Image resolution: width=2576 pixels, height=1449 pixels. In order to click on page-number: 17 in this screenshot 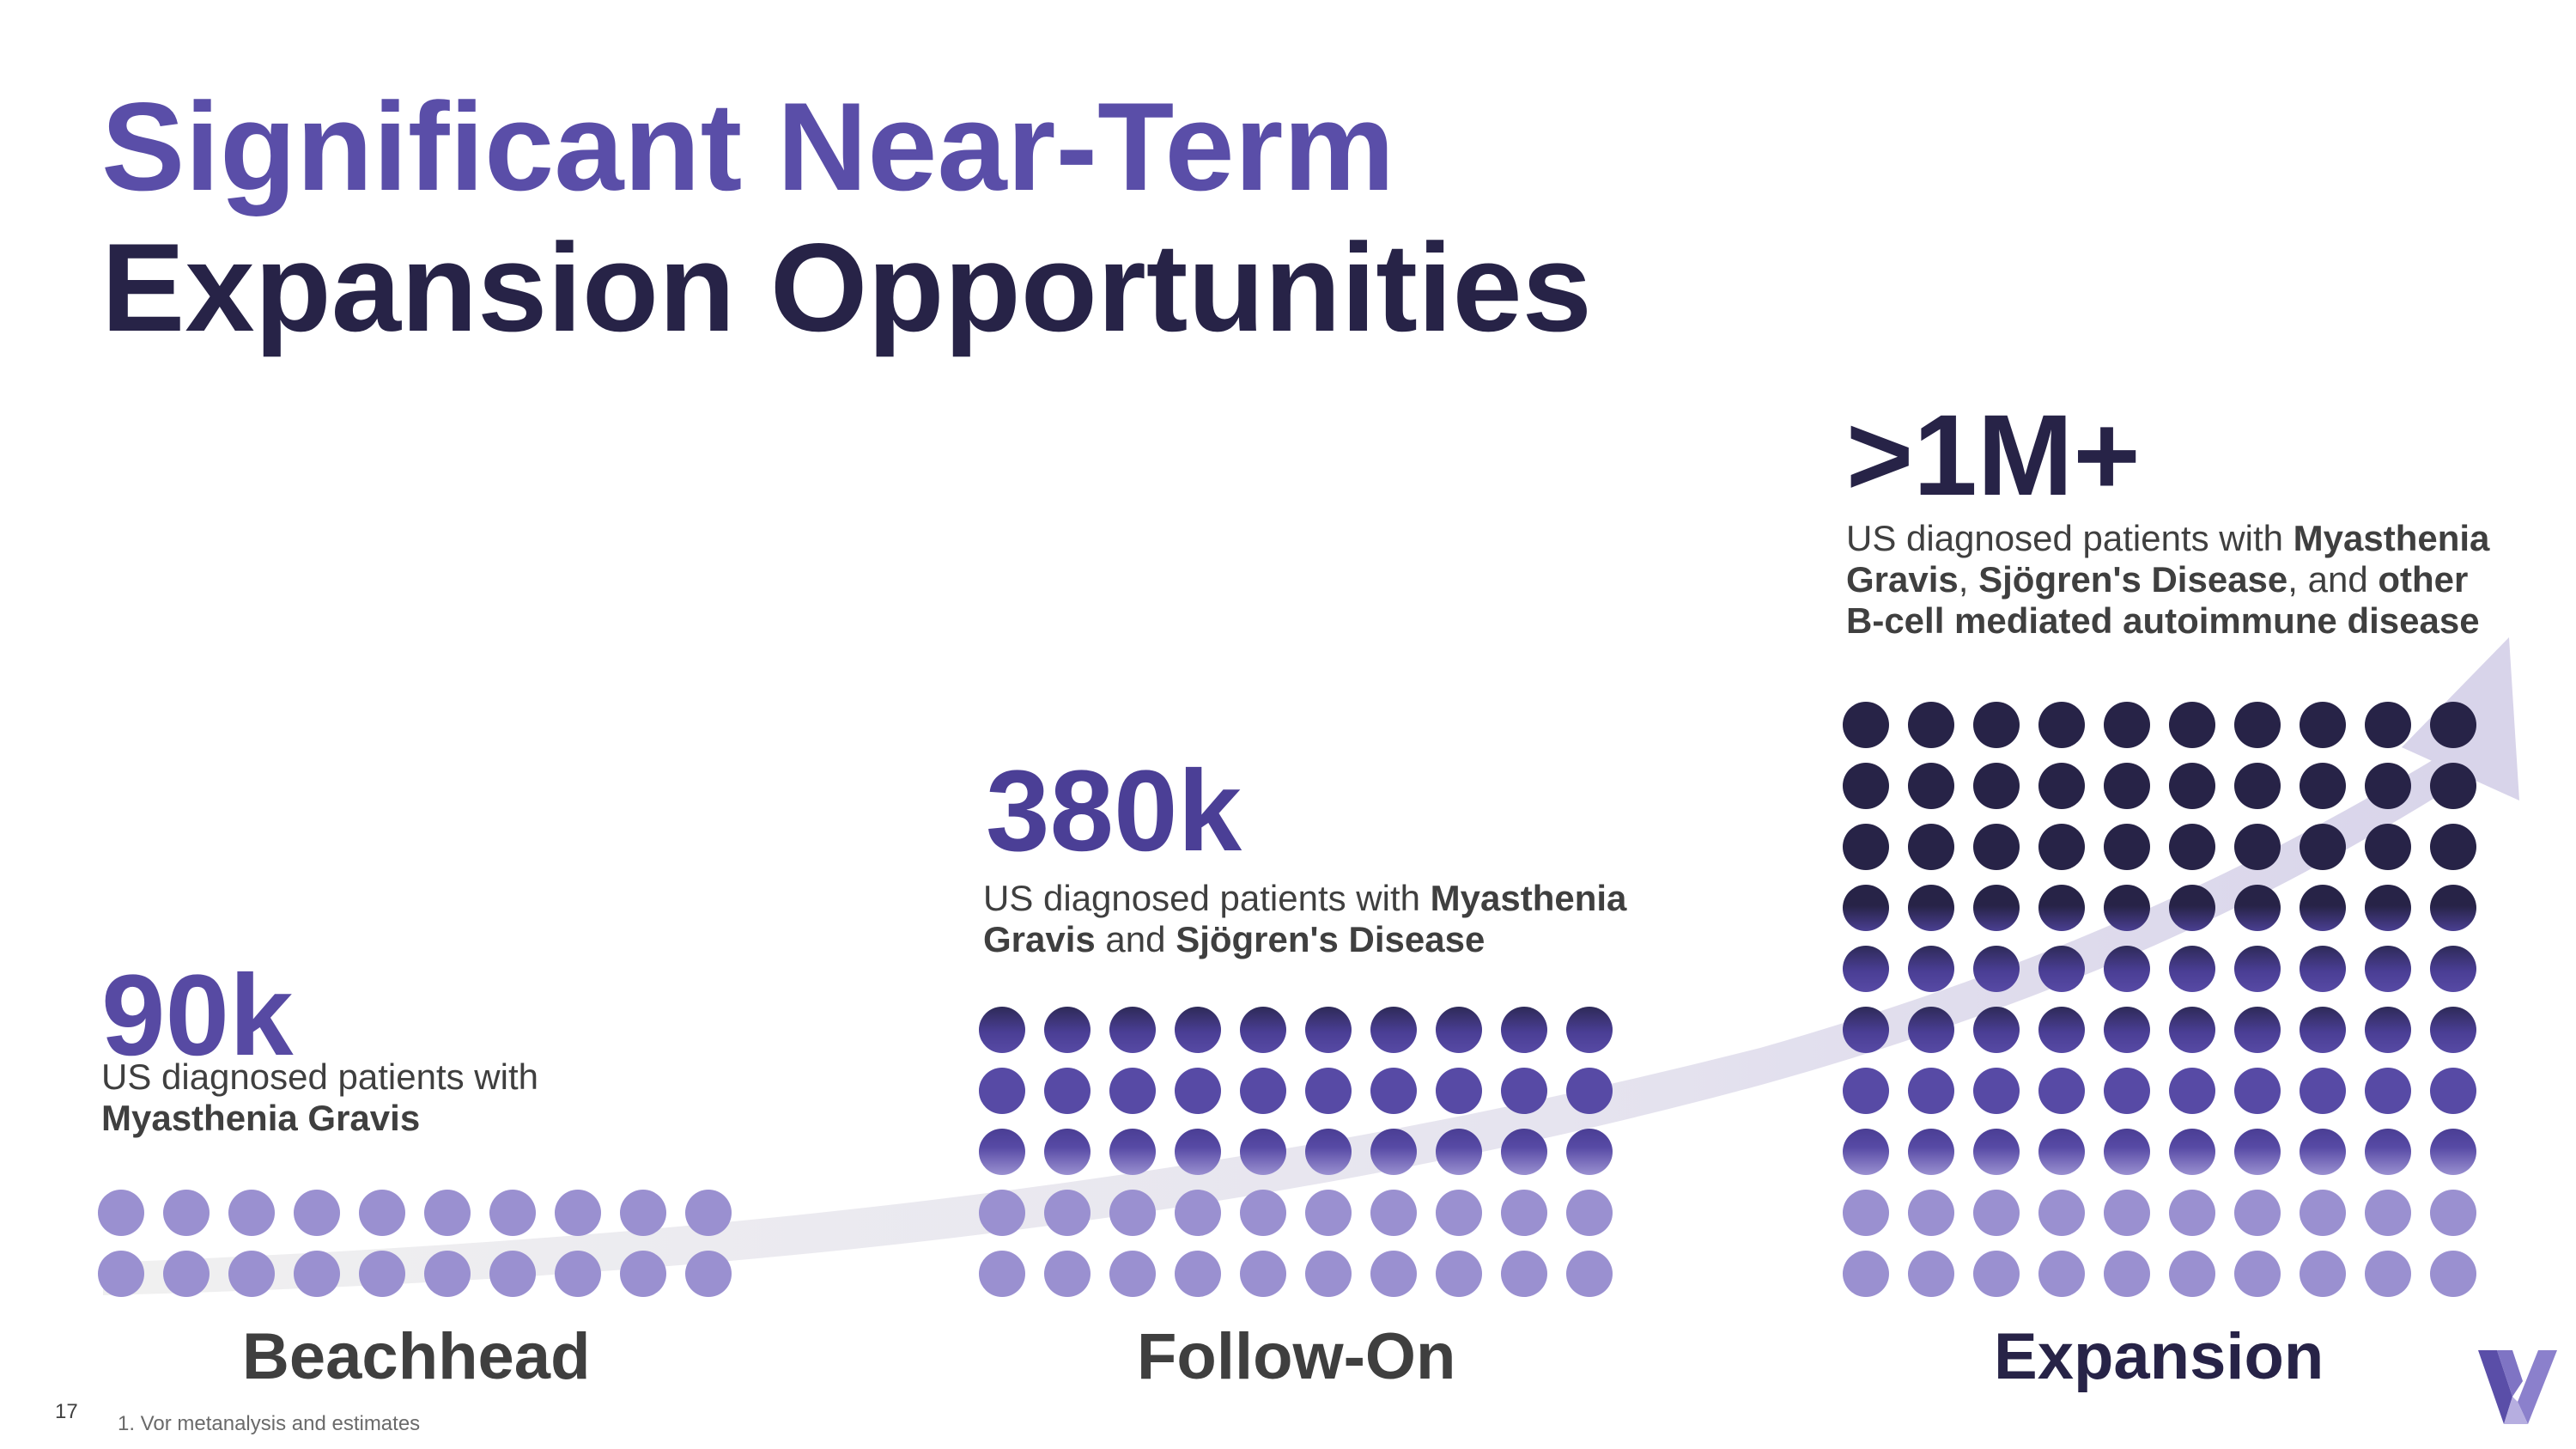, I will do `click(66, 1411)`.